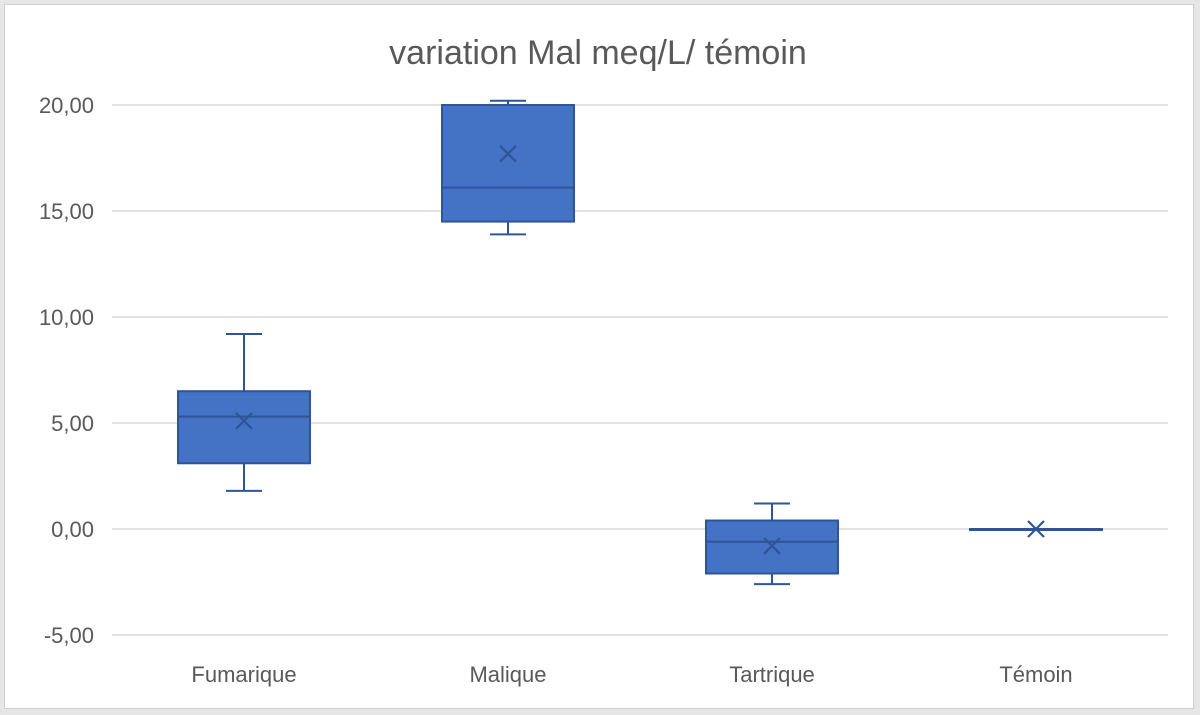 Image resolution: width=1200 pixels, height=715 pixels. What do you see at coordinates (243, 674) in the screenshot?
I see `x-tick-label: Fumarique` at bounding box center [243, 674].